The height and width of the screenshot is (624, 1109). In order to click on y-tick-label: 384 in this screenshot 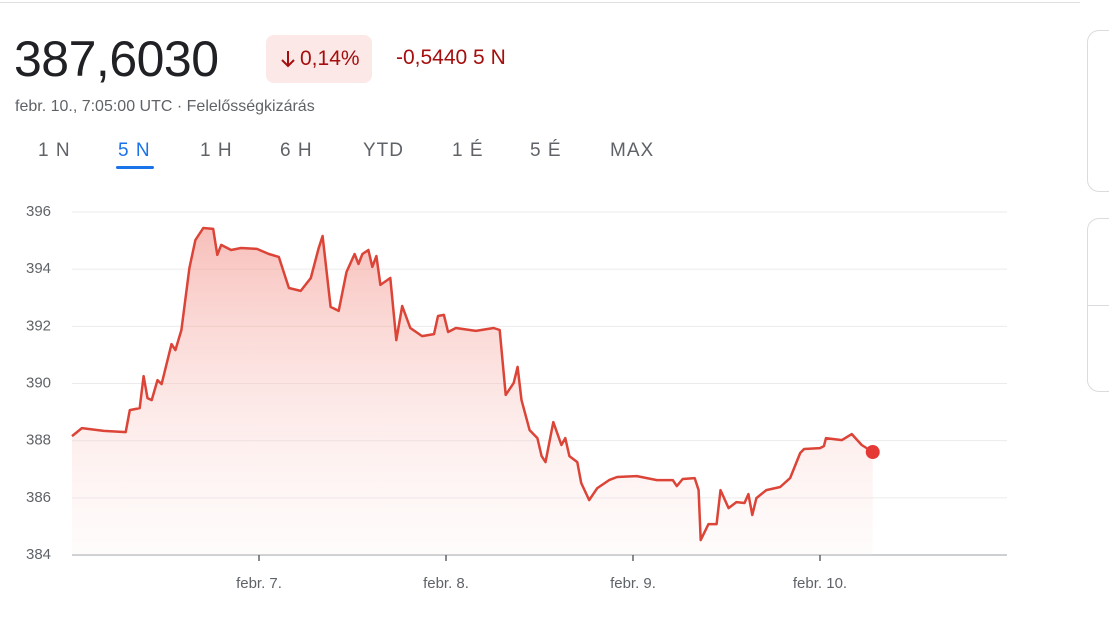, I will do `click(38, 554)`.